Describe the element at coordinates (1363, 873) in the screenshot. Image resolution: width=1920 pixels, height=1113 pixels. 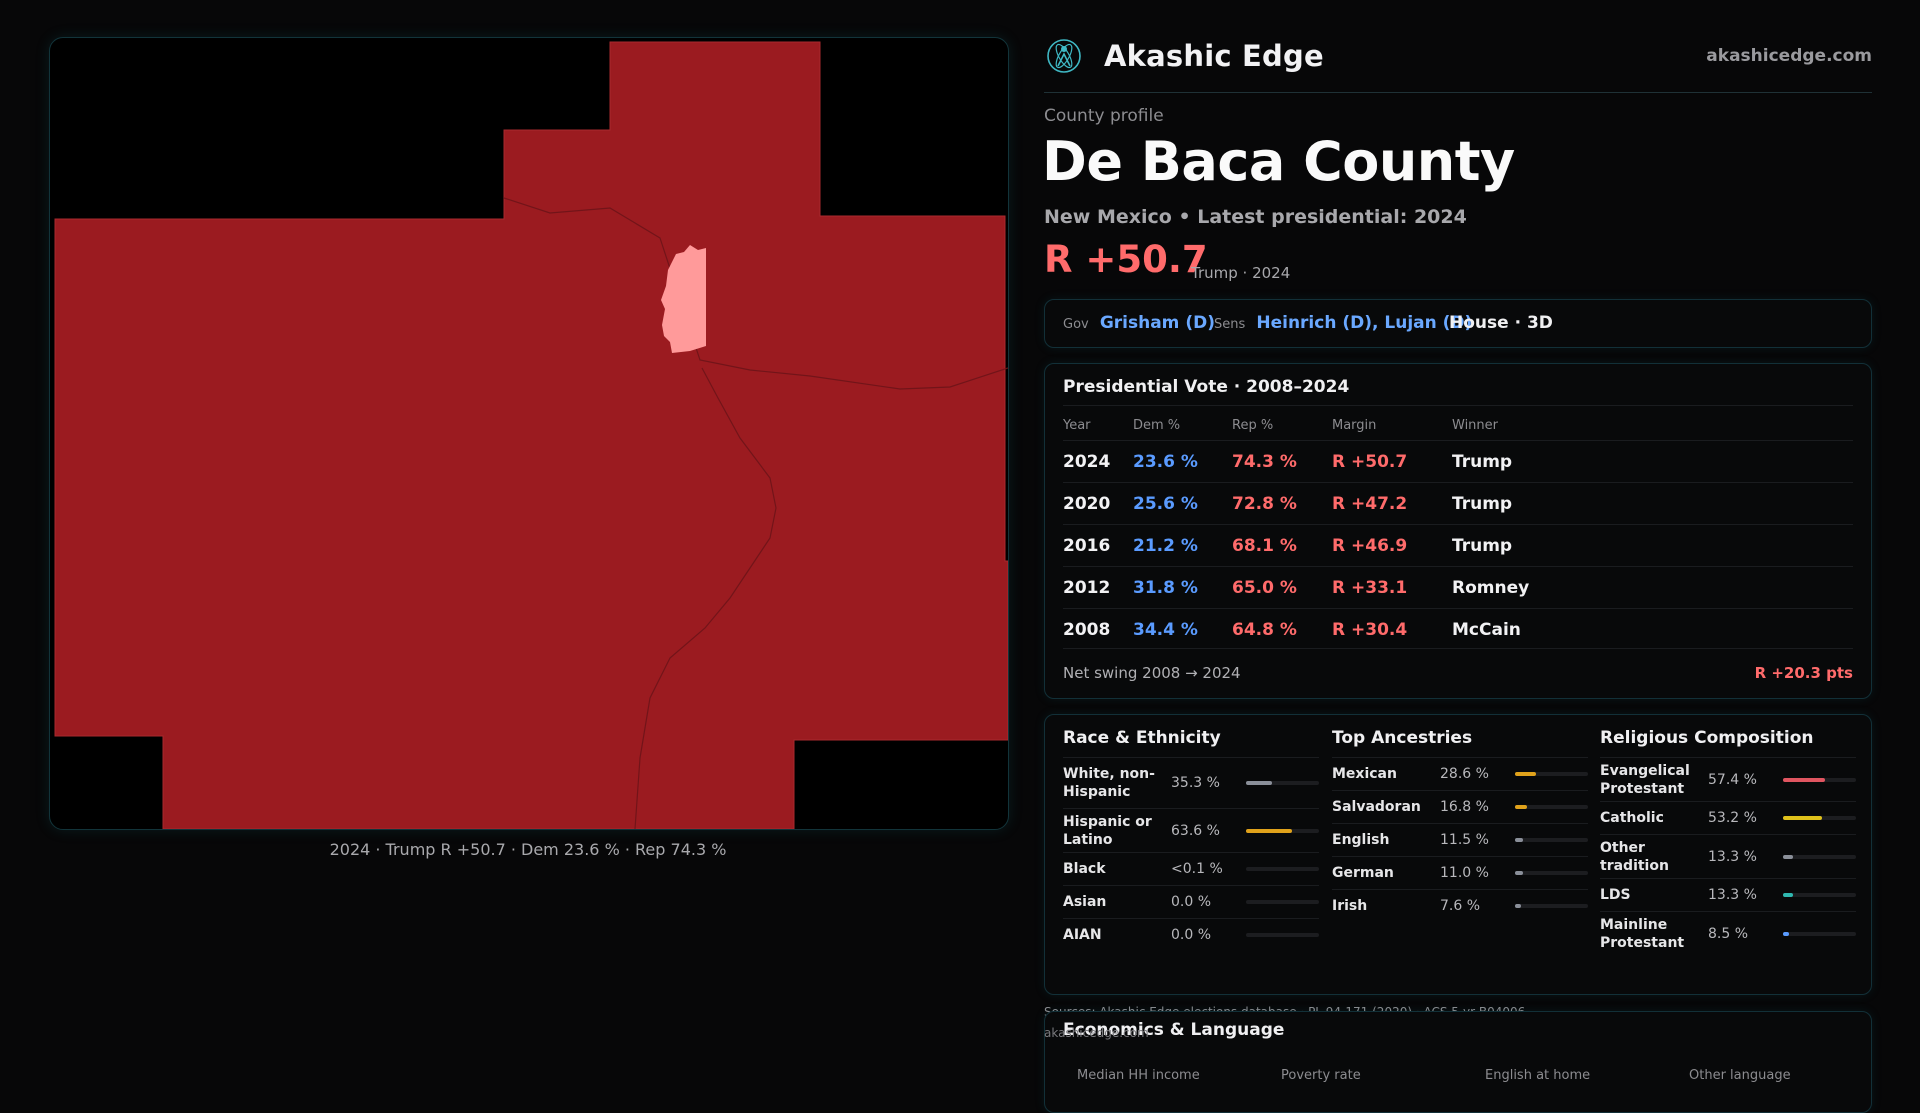
I see `item-label: German` at that location.